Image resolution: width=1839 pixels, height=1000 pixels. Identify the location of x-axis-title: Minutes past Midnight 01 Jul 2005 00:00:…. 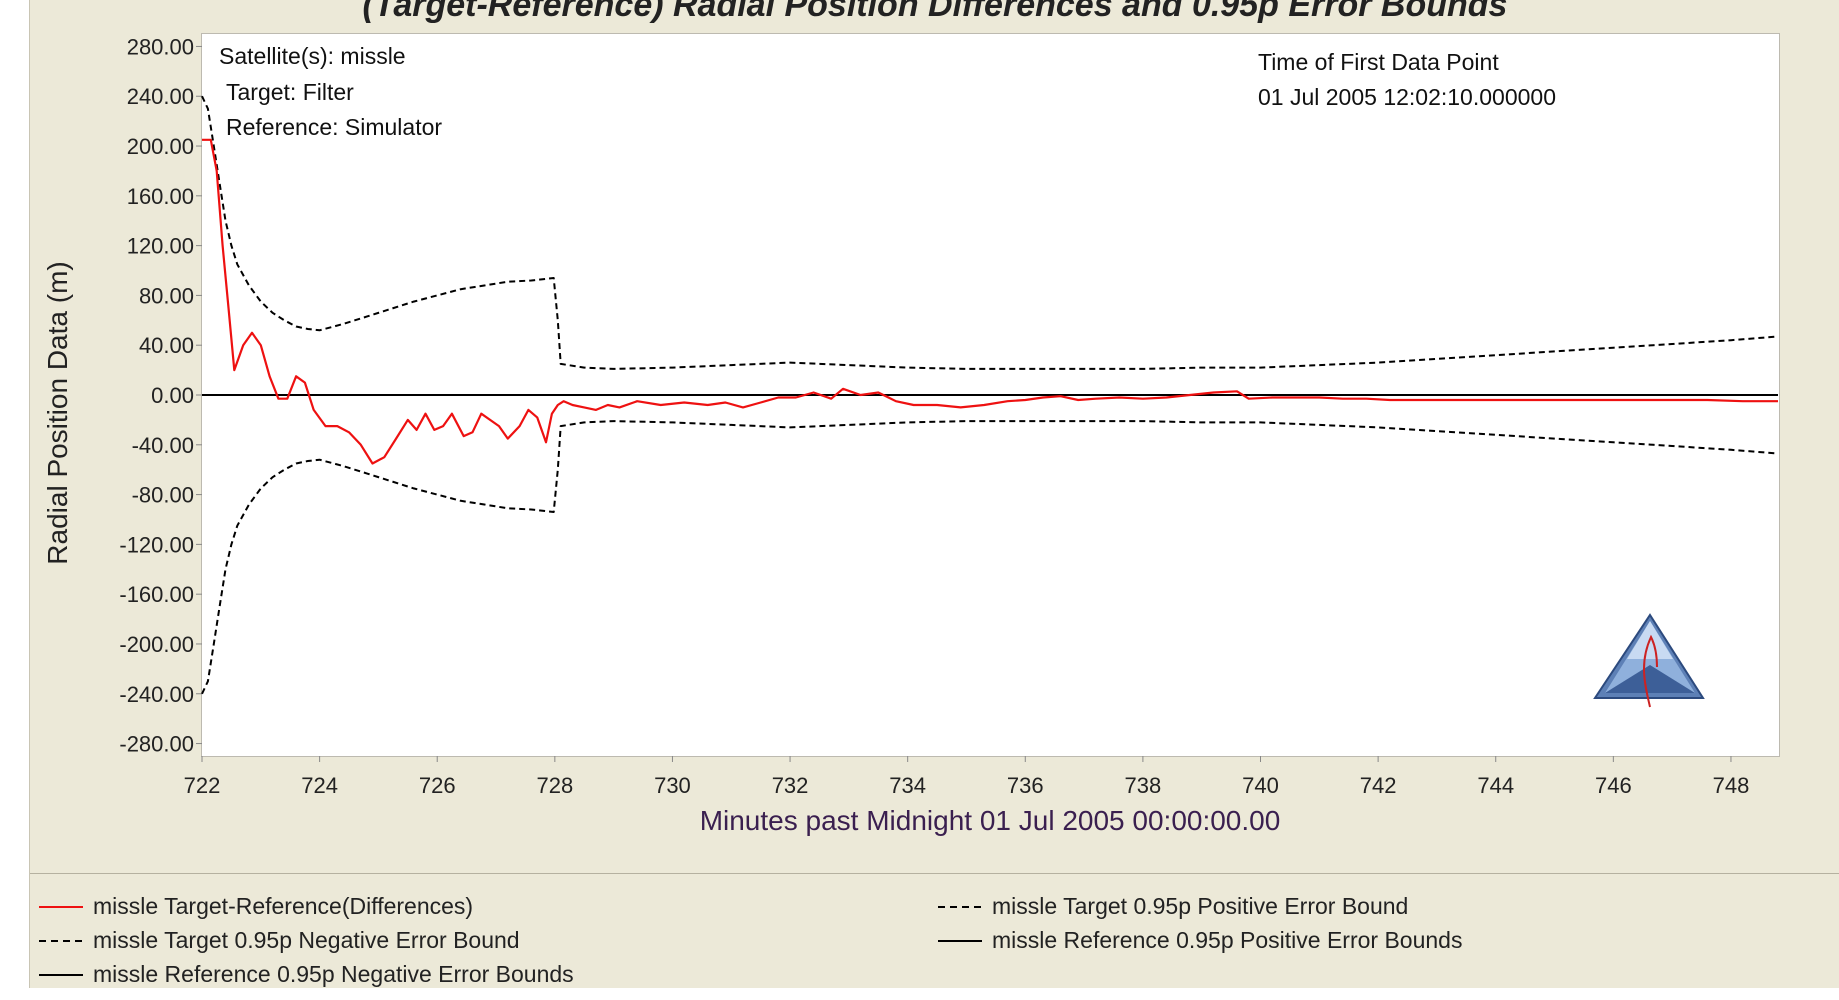
(990, 820).